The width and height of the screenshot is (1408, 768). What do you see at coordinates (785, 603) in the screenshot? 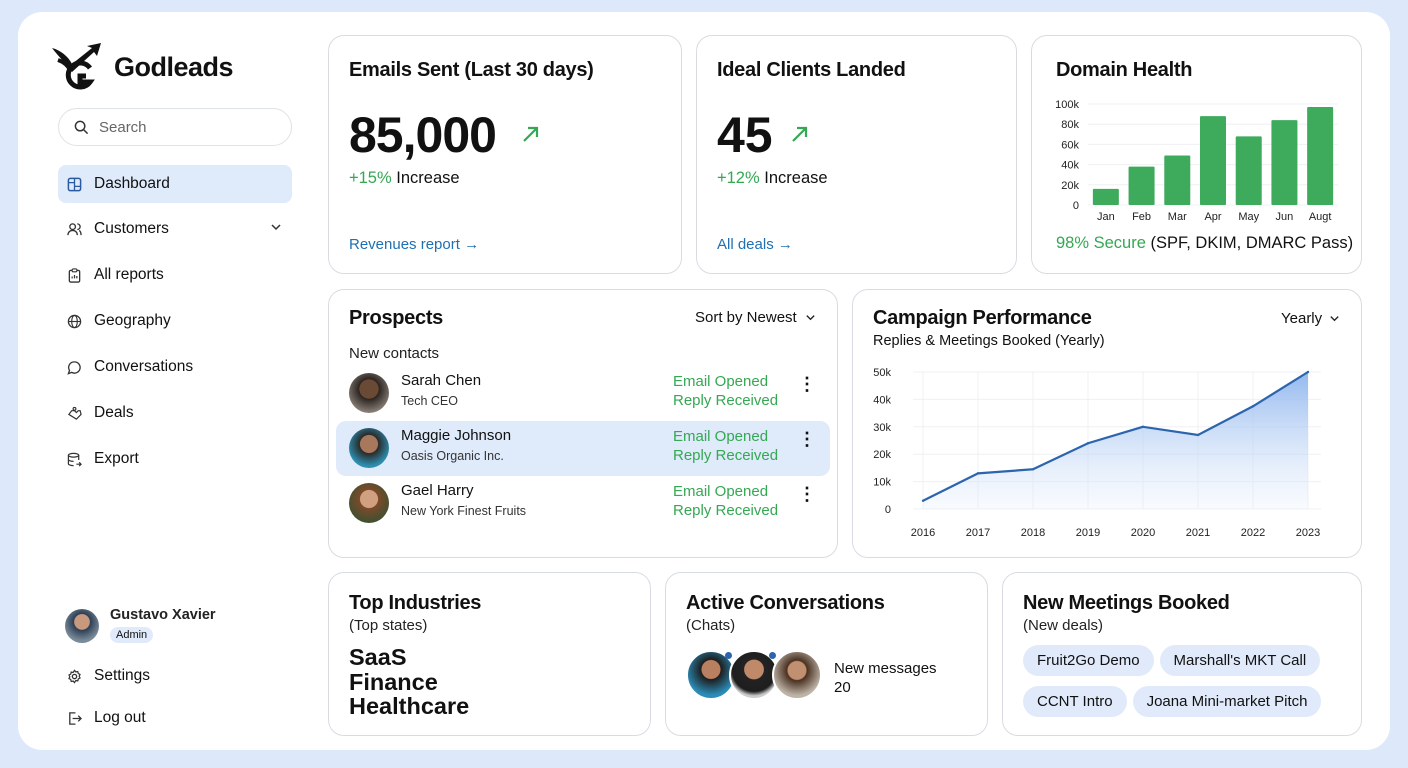
I see `card-title: Active Conversations` at bounding box center [785, 603].